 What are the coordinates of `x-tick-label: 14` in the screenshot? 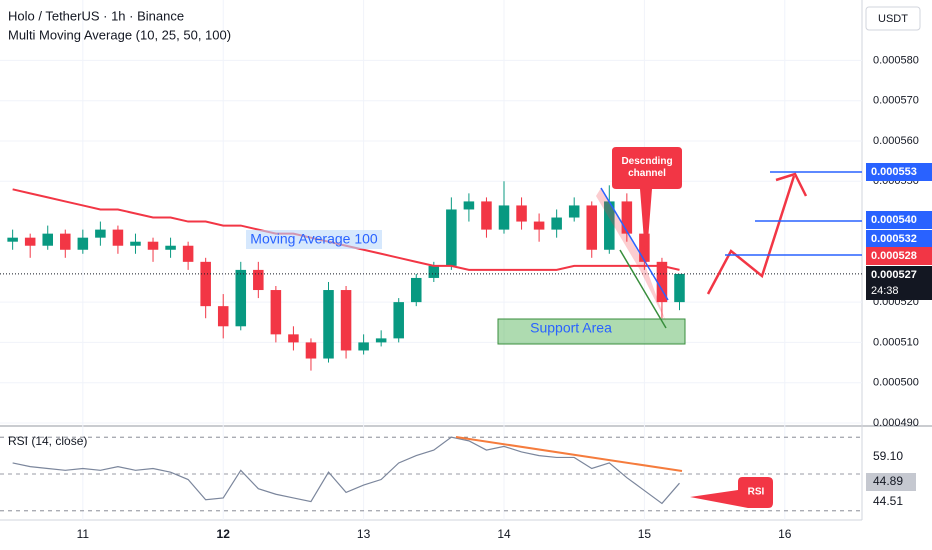 It's located at (504, 534).